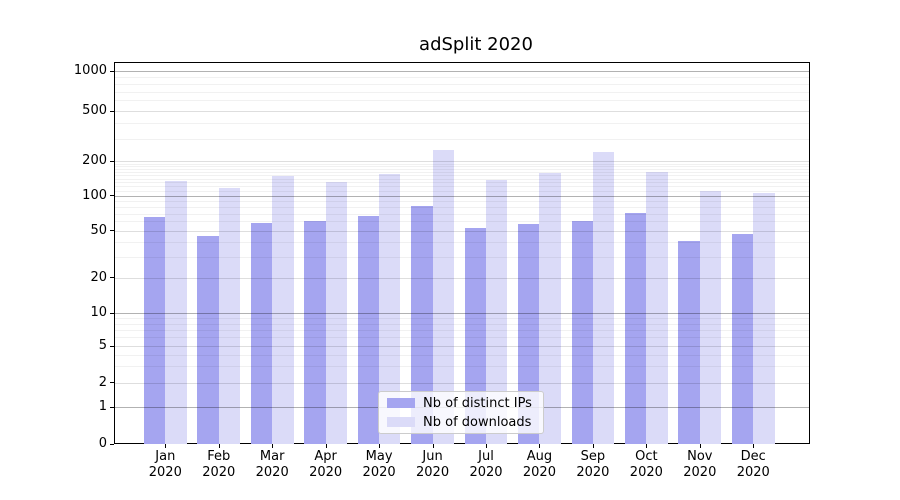 This screenshot has width=900, height=500. I want to click on legend-swatch-downloads, so click(401, 422).